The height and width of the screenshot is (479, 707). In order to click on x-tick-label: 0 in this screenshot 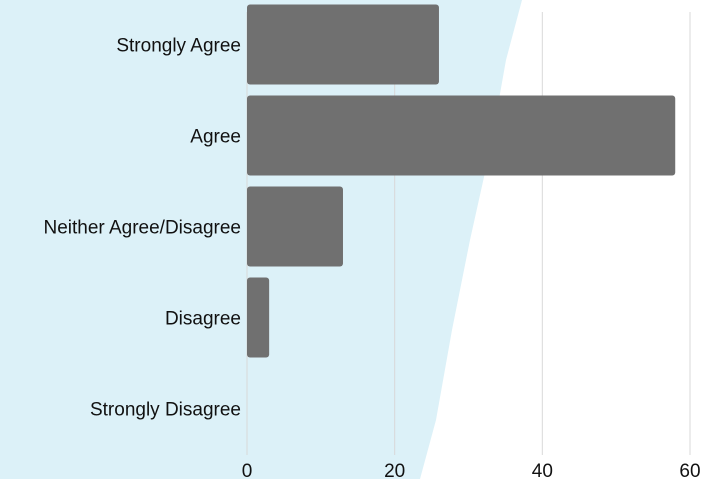, I will do `click(247, 470)`.